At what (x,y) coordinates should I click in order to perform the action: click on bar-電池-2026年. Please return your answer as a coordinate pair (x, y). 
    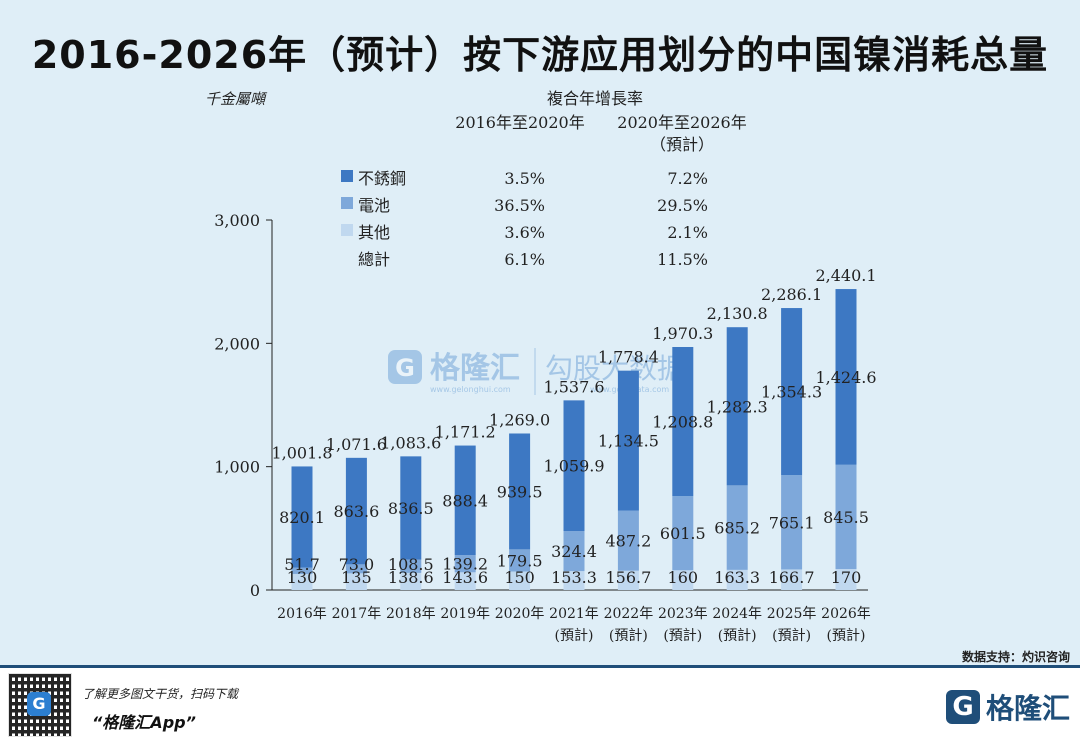
    Looking at the image, I should click on (846, 517).